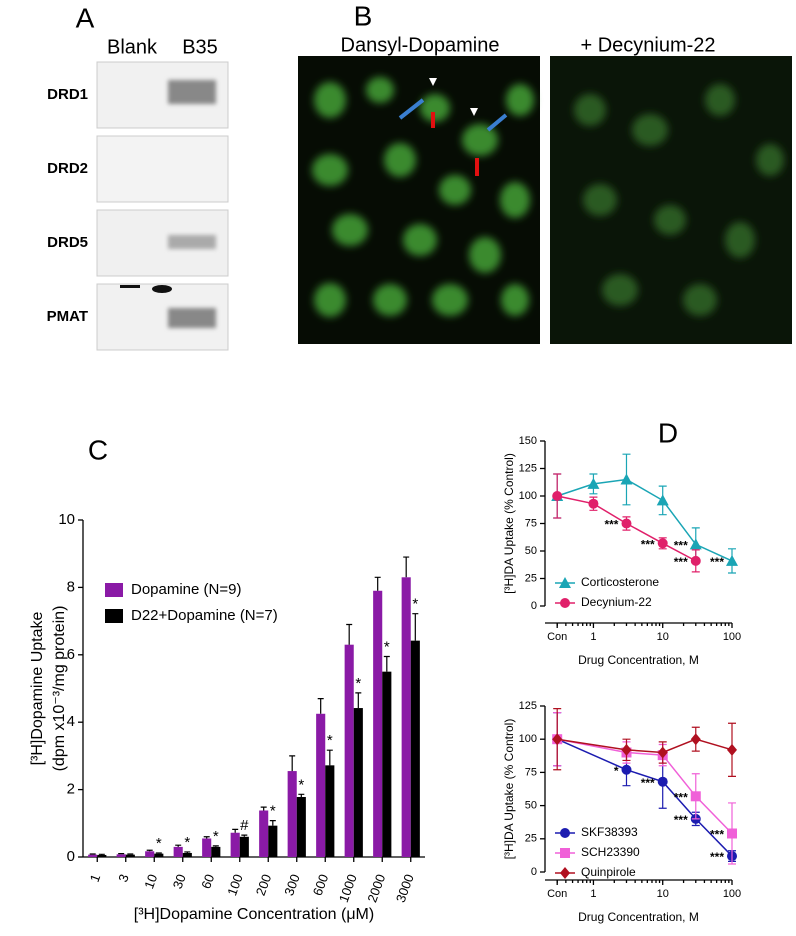  What do you see at coordinates (321, 885) in the screenshot?
I see `x-tick-label: 600` at bounding box center [321, 885].